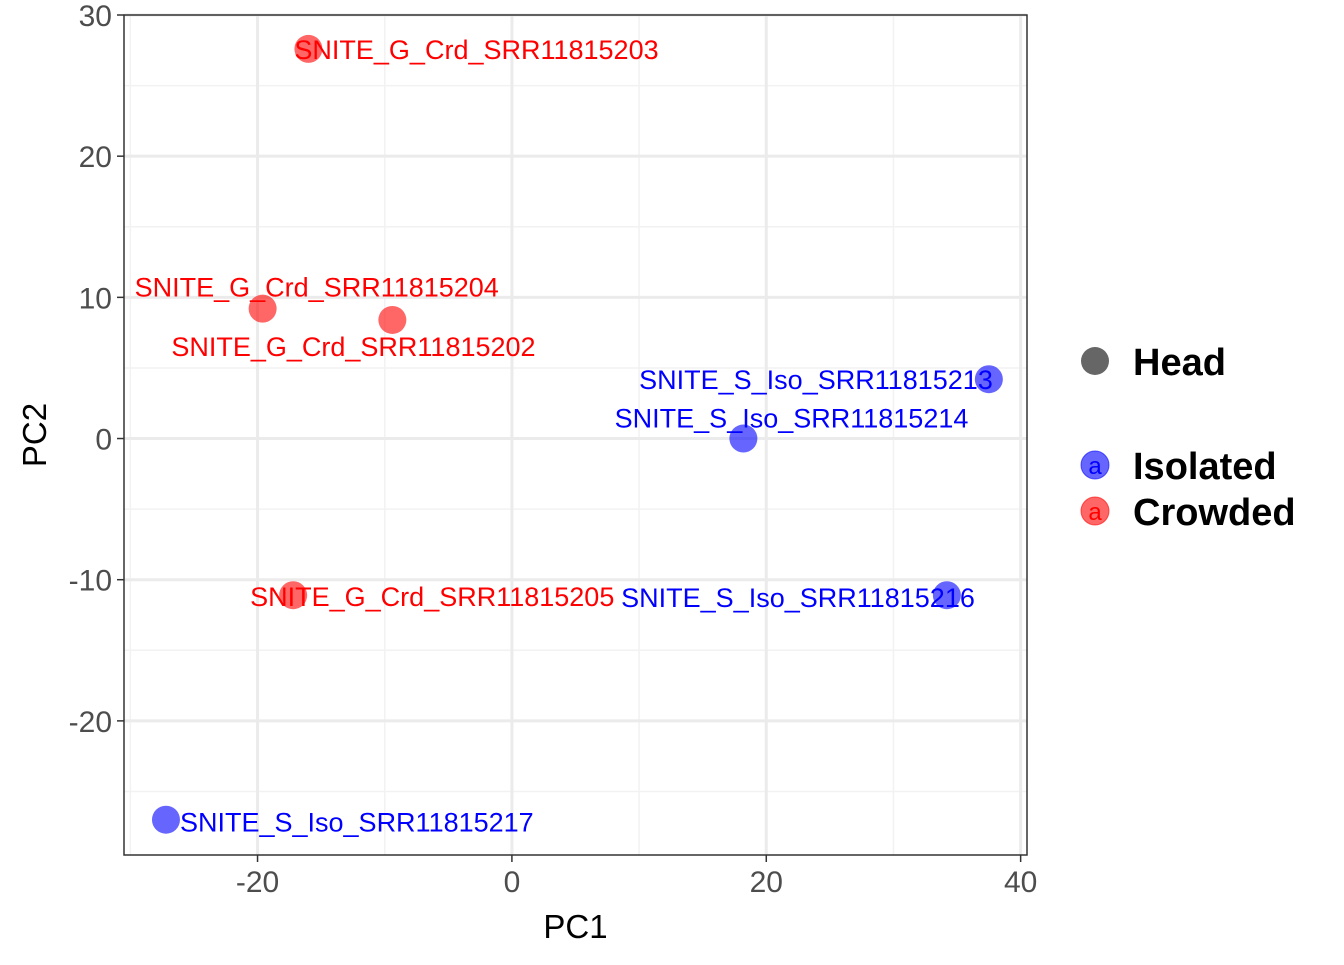 The width and height of the screenshot is (1344, 965). Describe the element at coordinates (476, 50) in the screenshot. I see `point-label-crowded: SNITE_G_Crd_SRR11815203` at that location.